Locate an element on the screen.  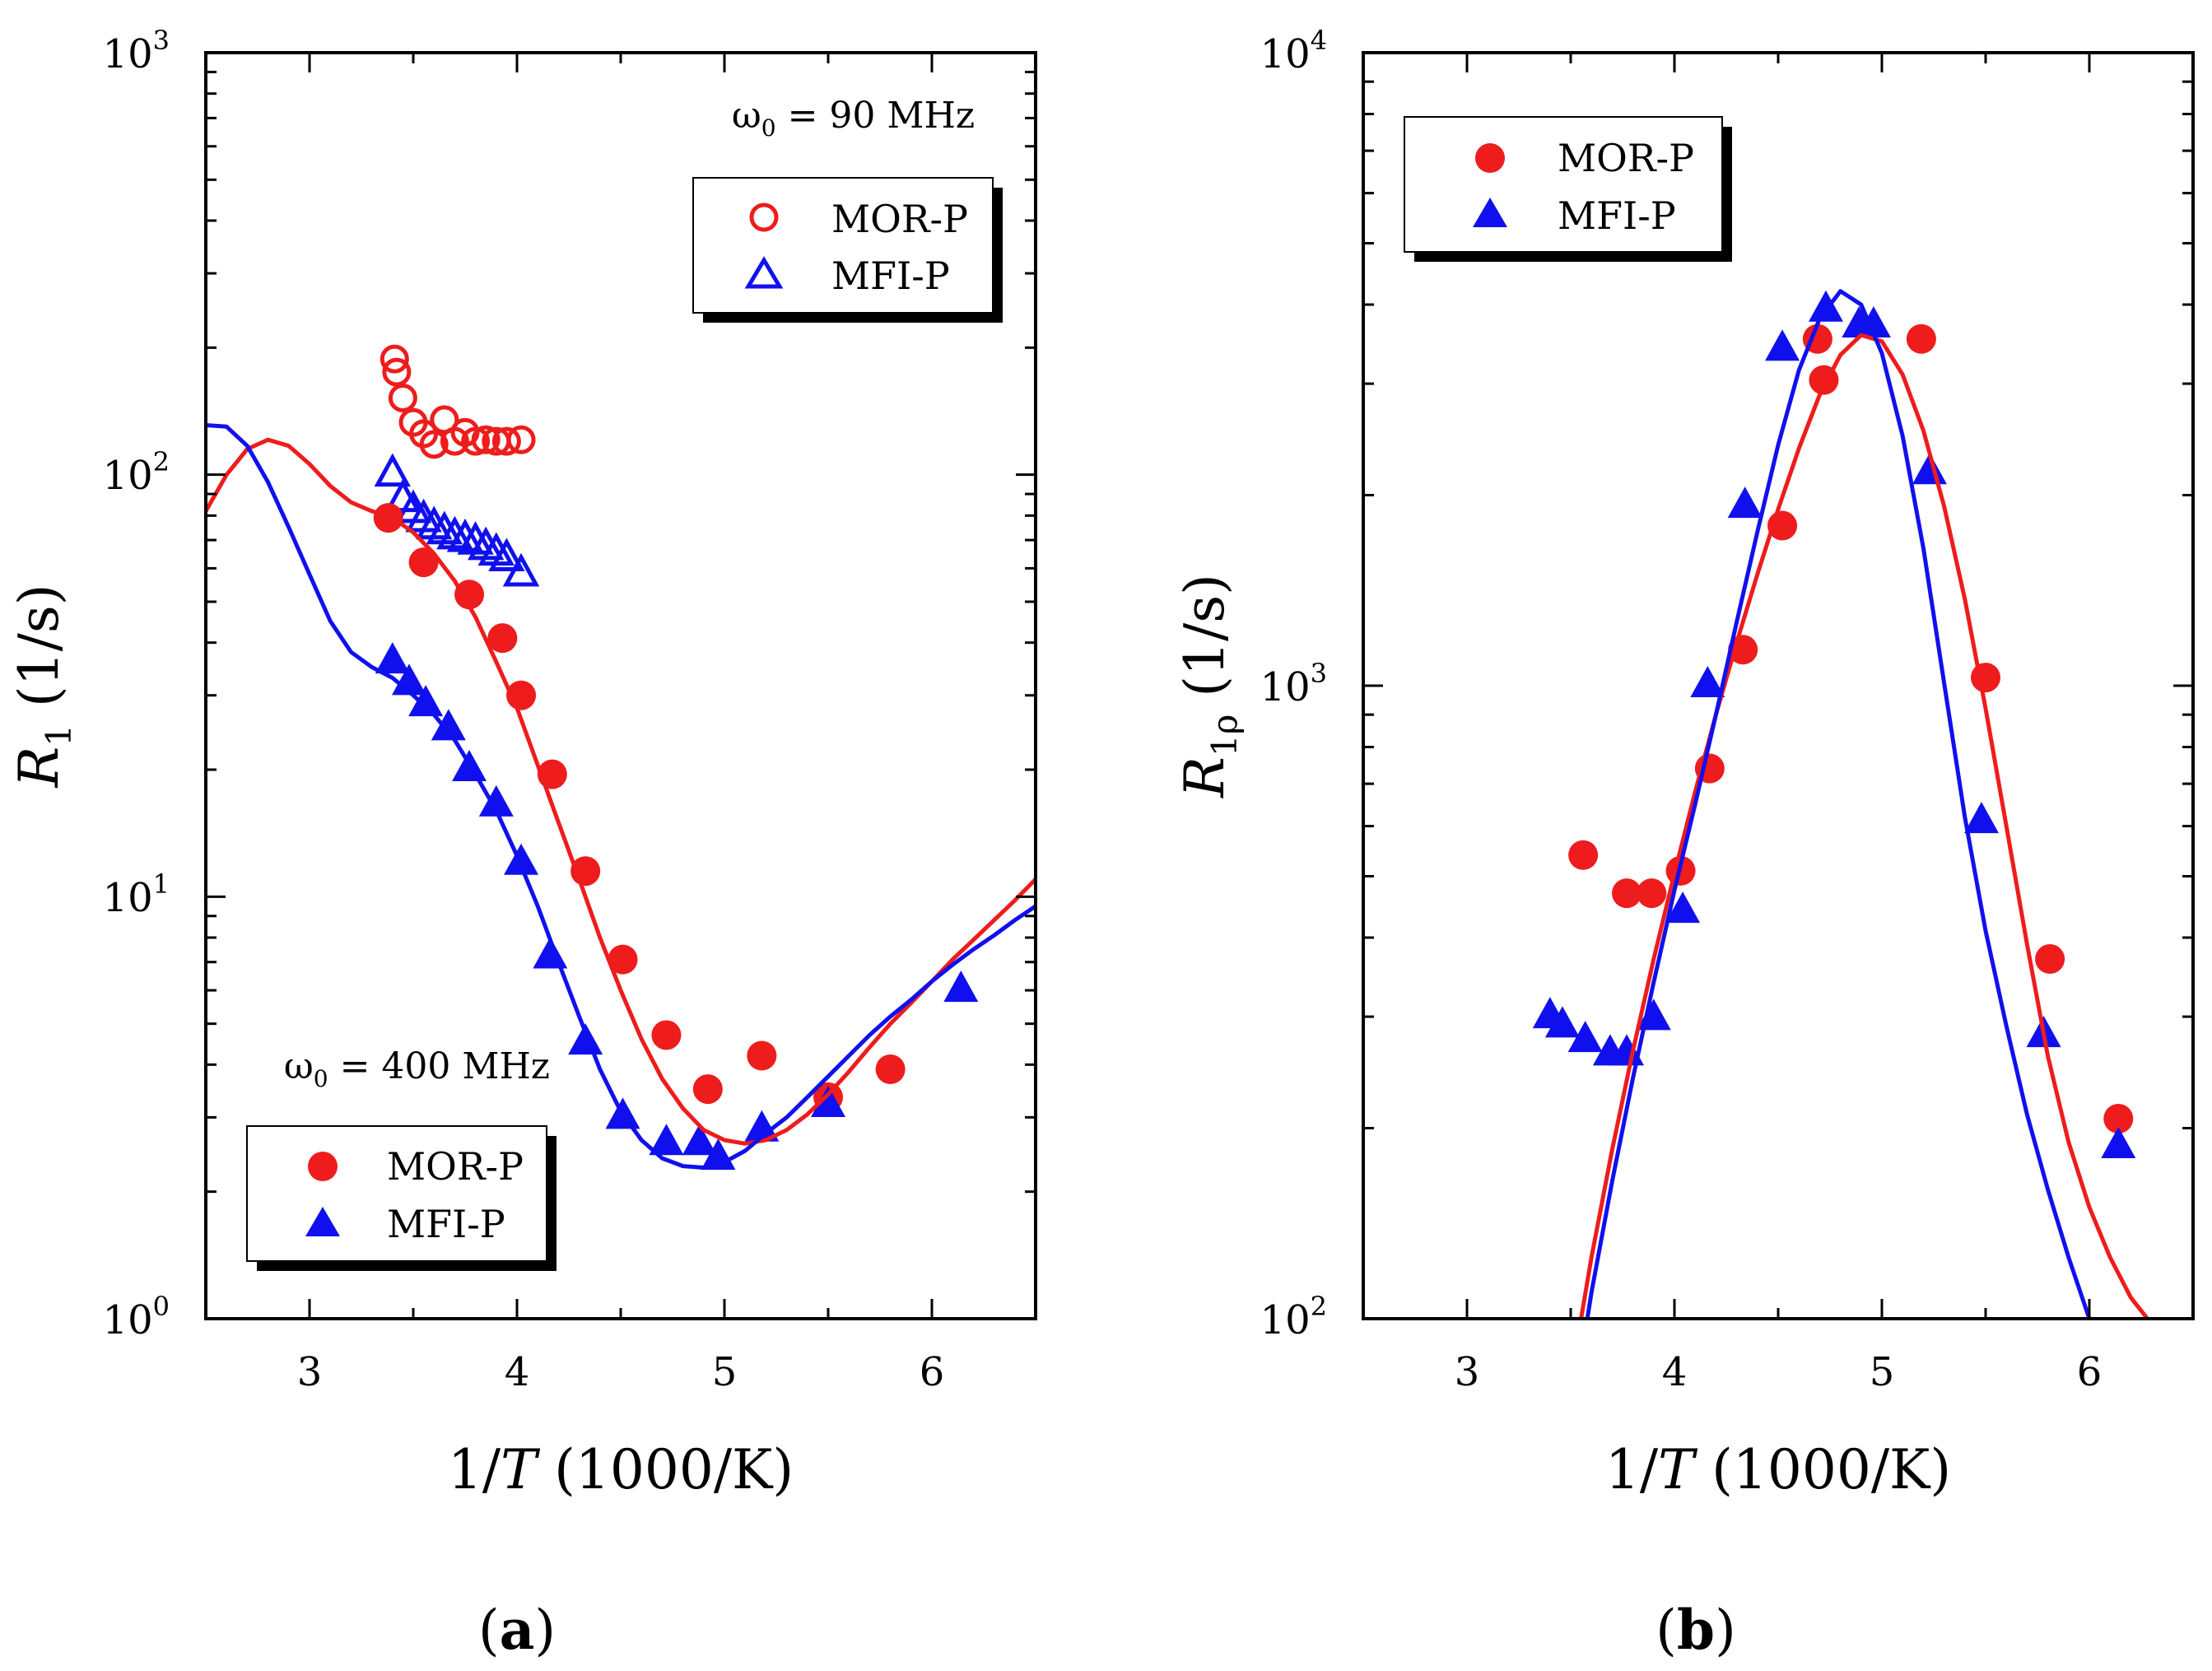
panel-b-ytick-label: 10³ is located at coordinates (1293, 684).